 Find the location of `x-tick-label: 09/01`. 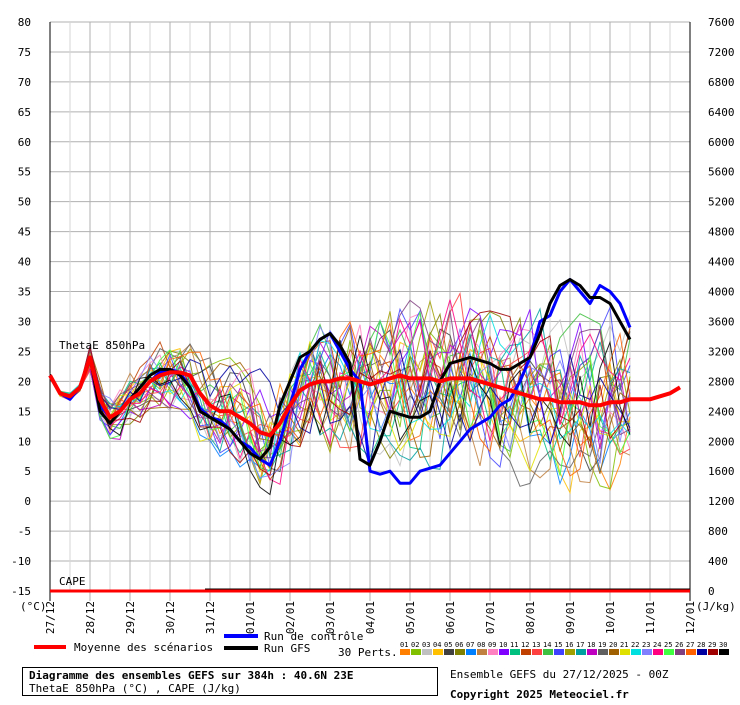

x-tick-label: 09/01 is located at coordinates (570, 617).